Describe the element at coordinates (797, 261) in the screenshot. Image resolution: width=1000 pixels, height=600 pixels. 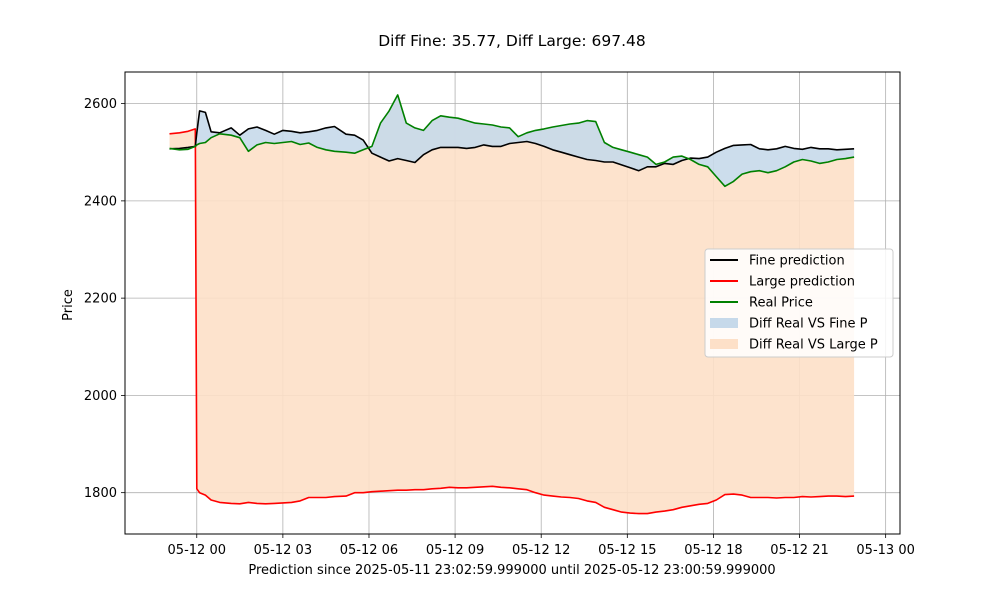
I see `legend-label: Fine prediction` at that location.